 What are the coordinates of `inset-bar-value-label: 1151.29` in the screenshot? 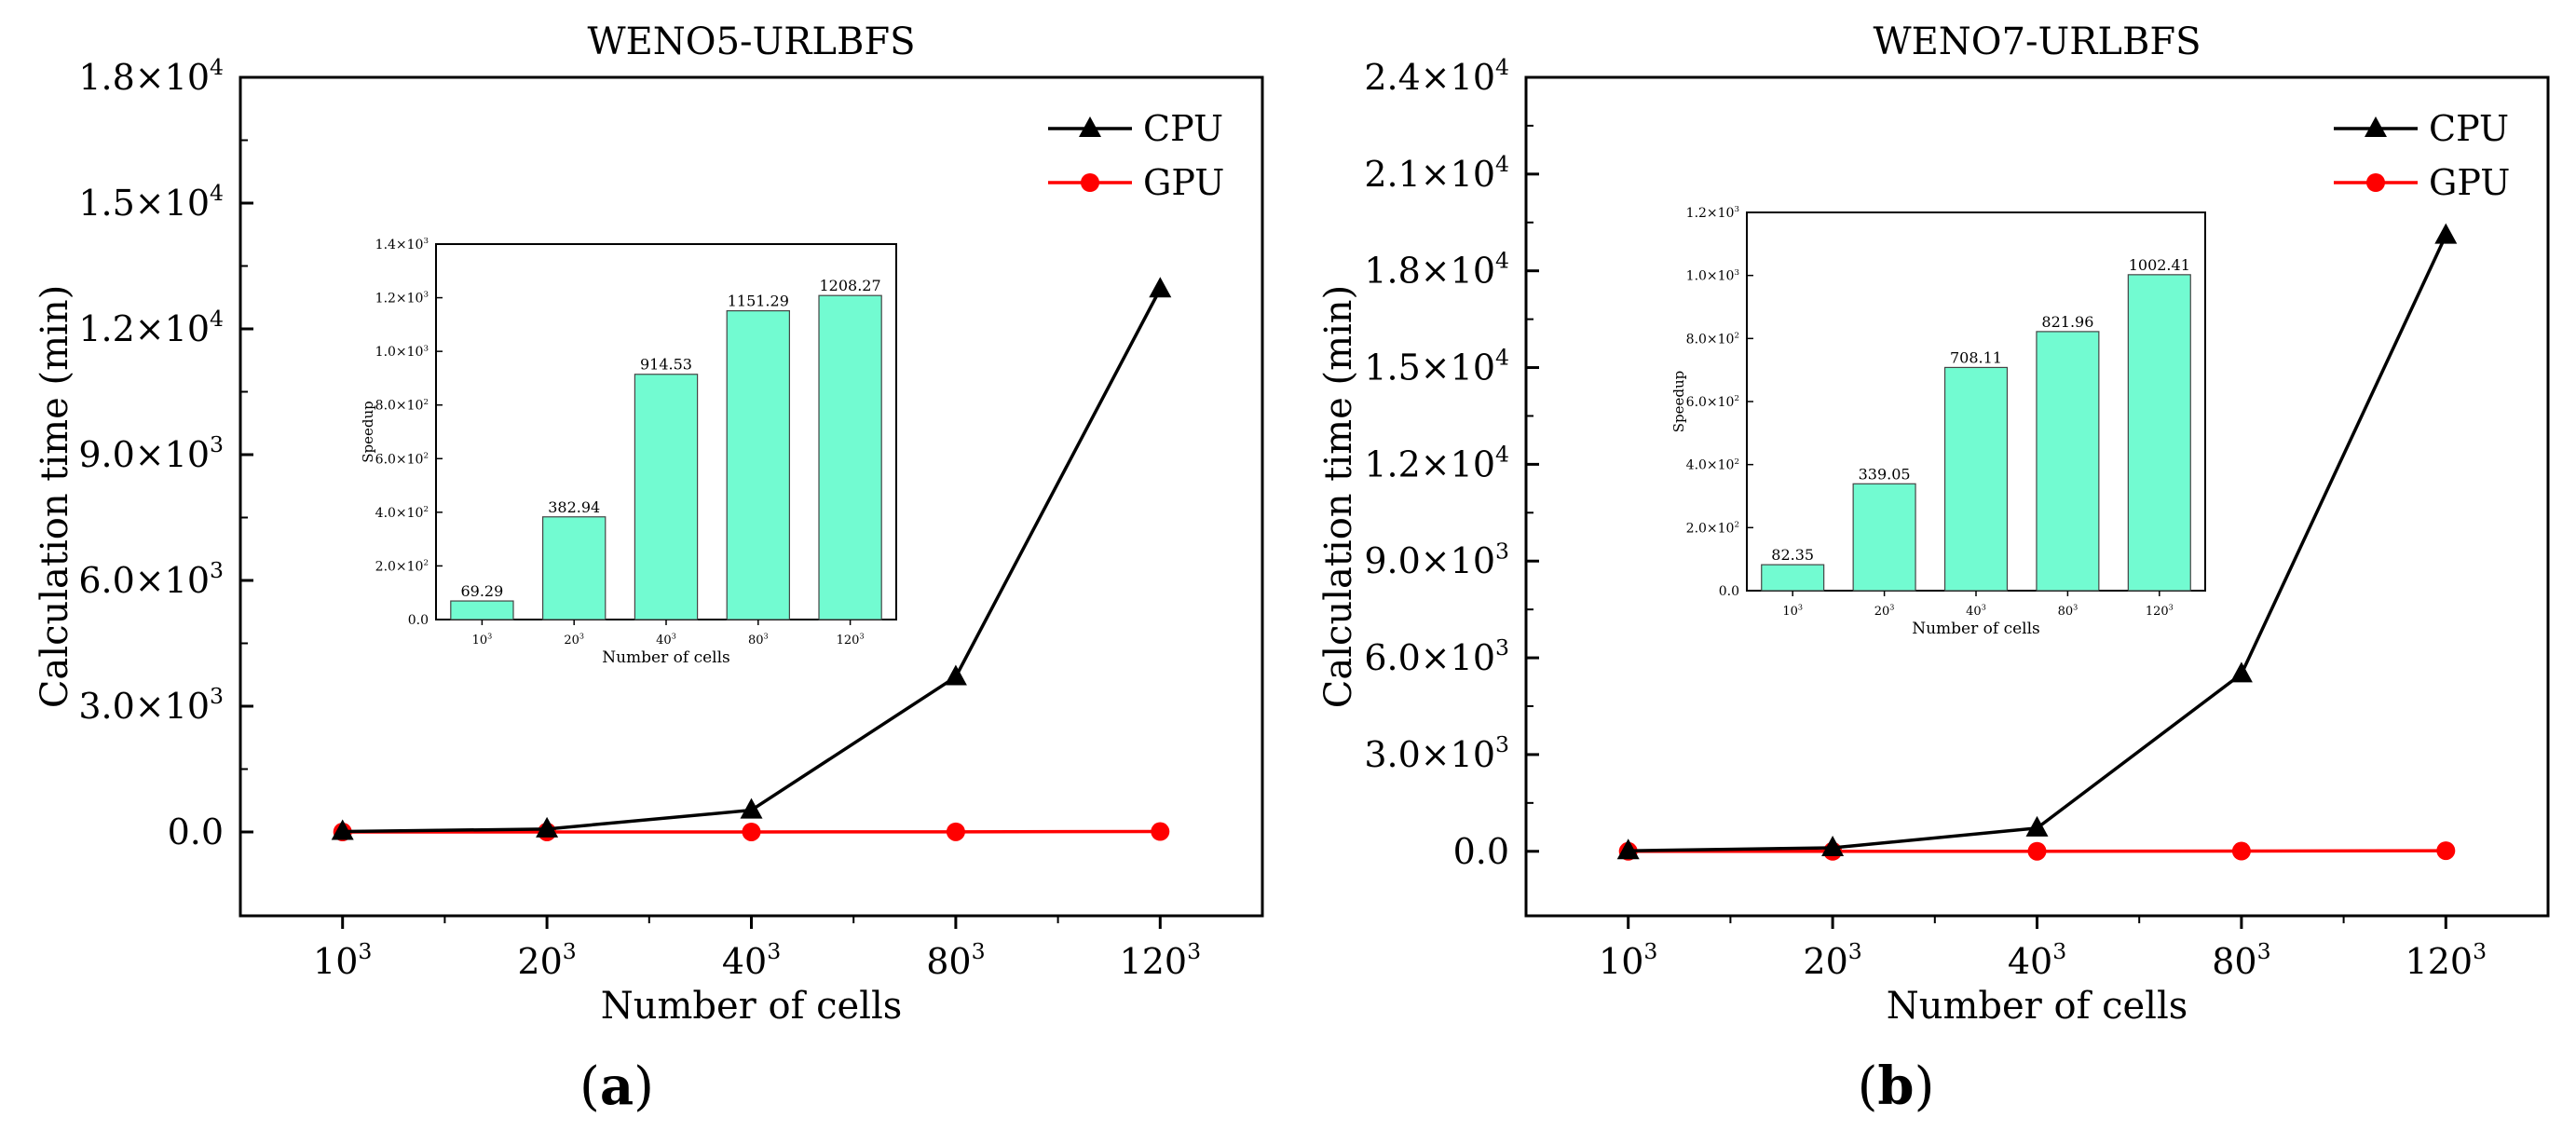 It's located at (758, 301).